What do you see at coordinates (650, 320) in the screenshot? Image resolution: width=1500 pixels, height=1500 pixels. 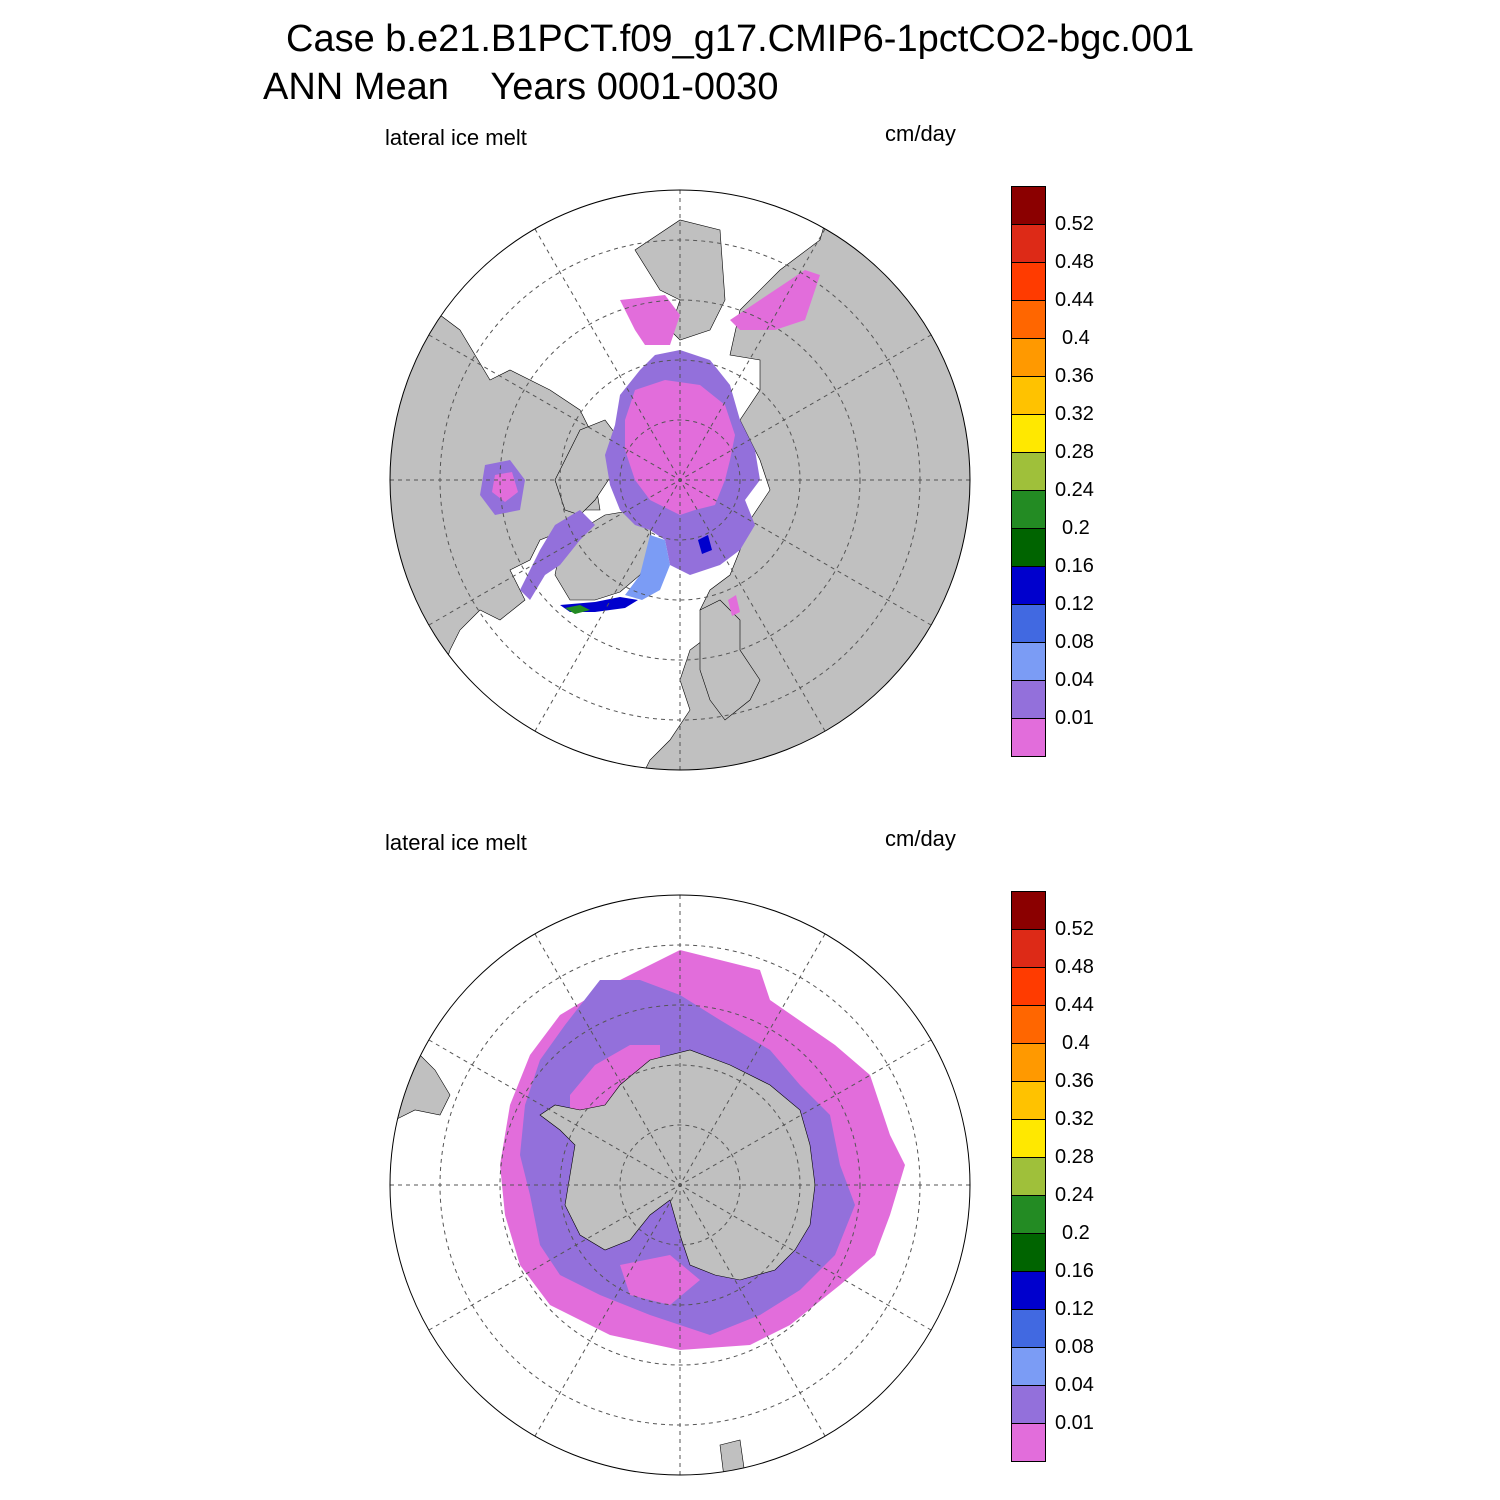 I see `north-ice-okhotsk` at bounding box center [650, 320].